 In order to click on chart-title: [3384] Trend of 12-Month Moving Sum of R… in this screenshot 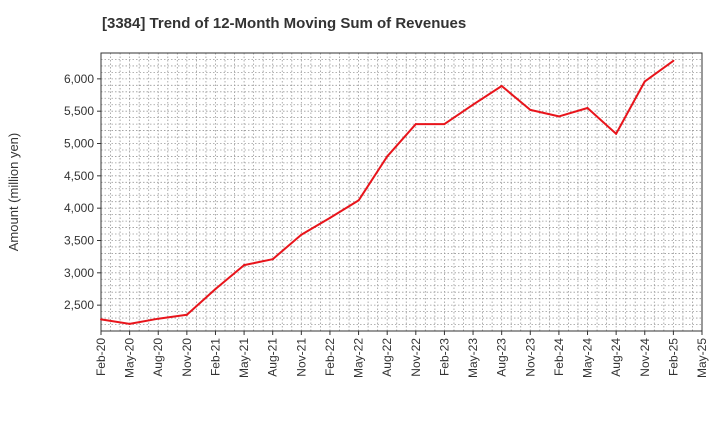, I will do `click(284, 23)`.